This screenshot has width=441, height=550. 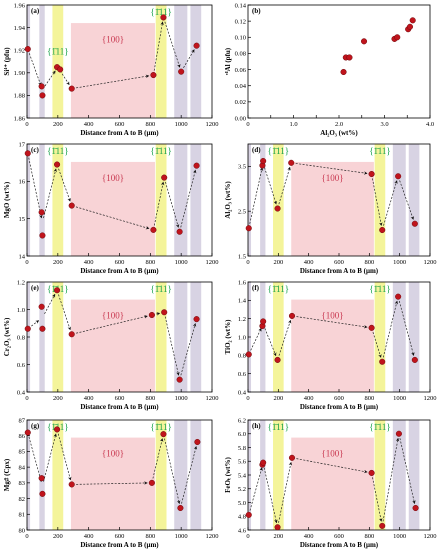 What do you see at coordinates (242, 319) in the screenshot?
I see `y-tick-label: 1.2` at bounding box center [242, 319].